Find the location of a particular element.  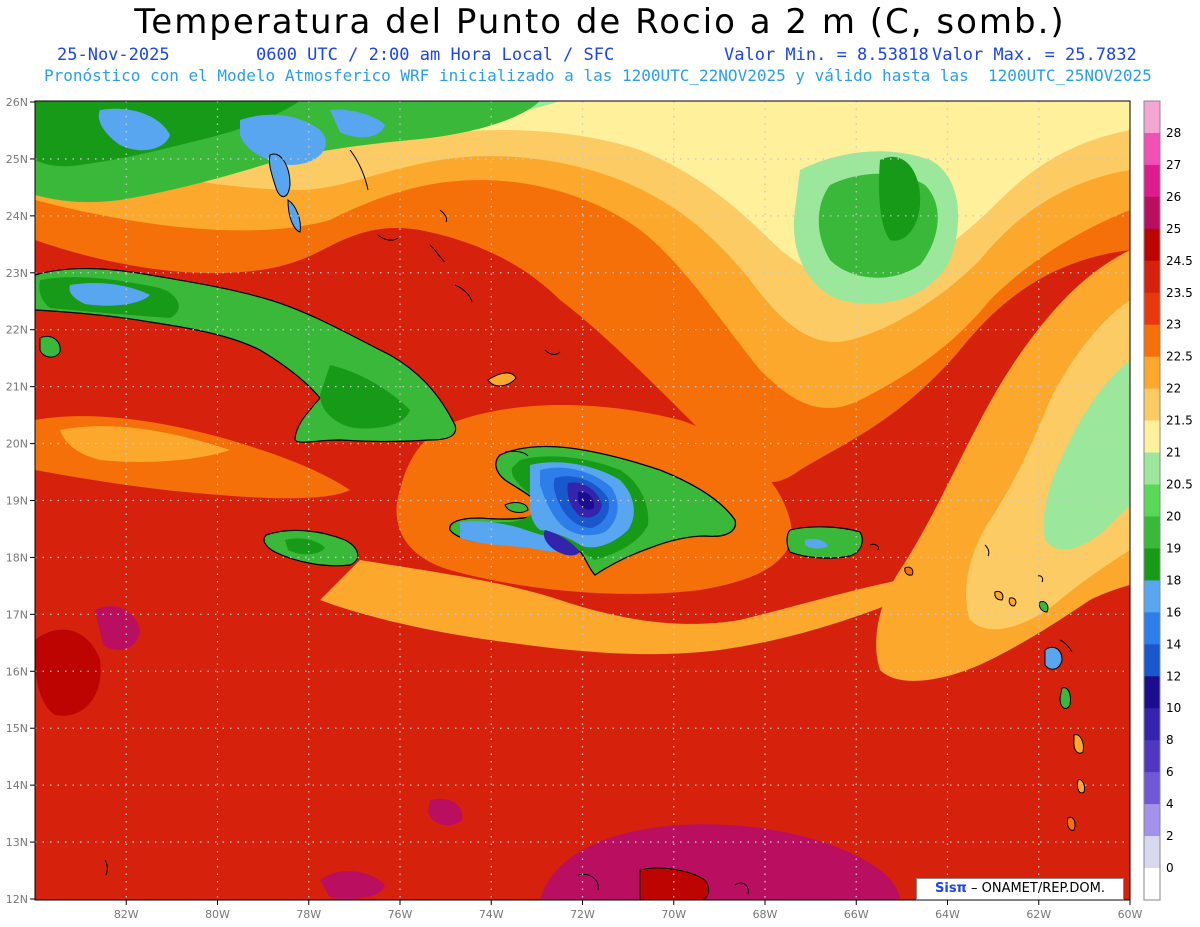

lon-label: 64W is located at coordinates (947, 914).